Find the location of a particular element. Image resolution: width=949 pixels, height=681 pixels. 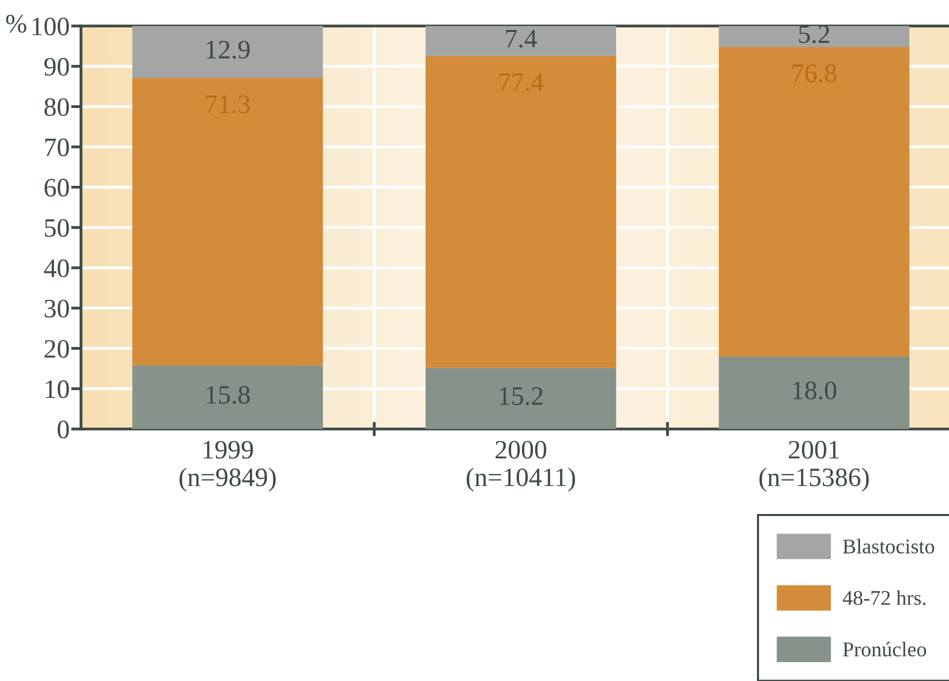

y-tick-label: 60 is located at coordinates (56, 187).